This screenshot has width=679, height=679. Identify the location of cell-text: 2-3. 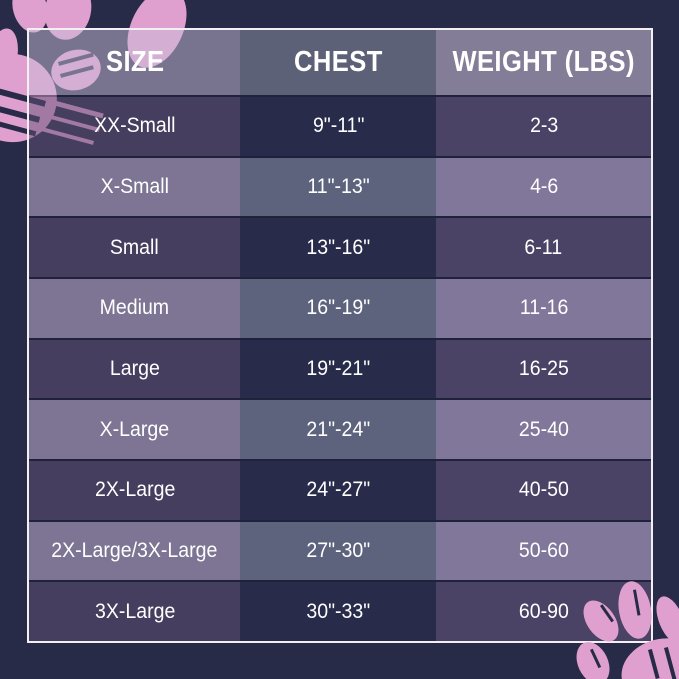
(543, 126).